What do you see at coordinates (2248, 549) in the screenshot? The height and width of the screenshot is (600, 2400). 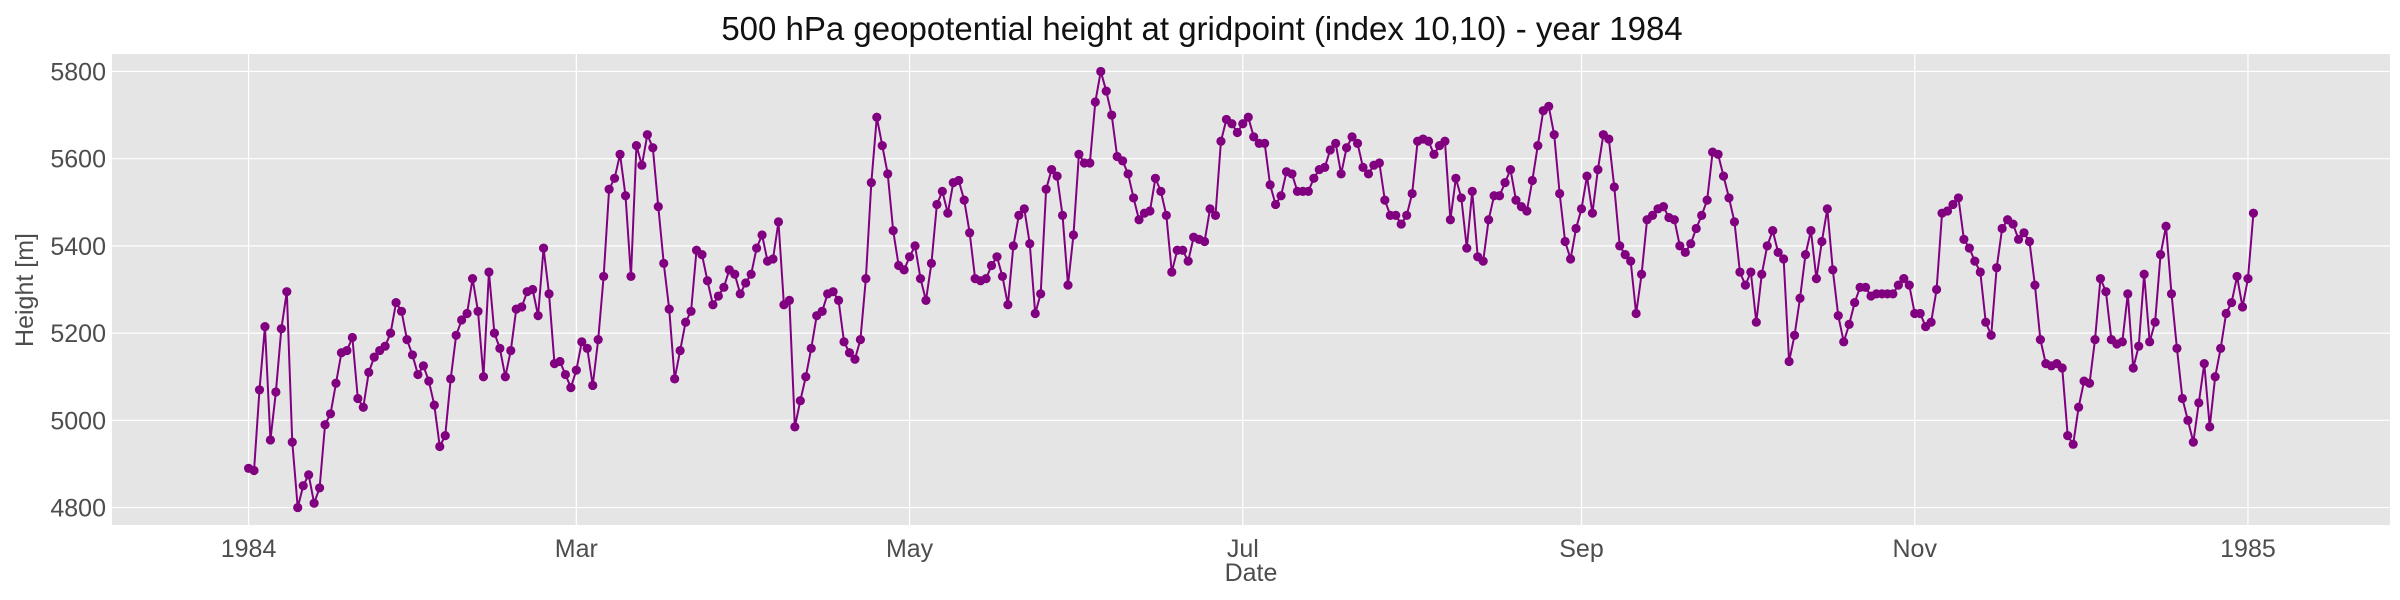 I see `x-tick-label: 1985` at bounding box center [2248, 549].